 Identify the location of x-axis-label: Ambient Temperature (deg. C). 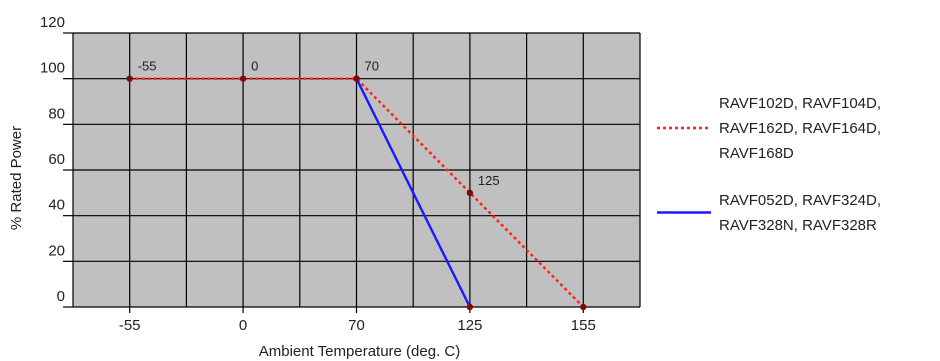
(359, 351).